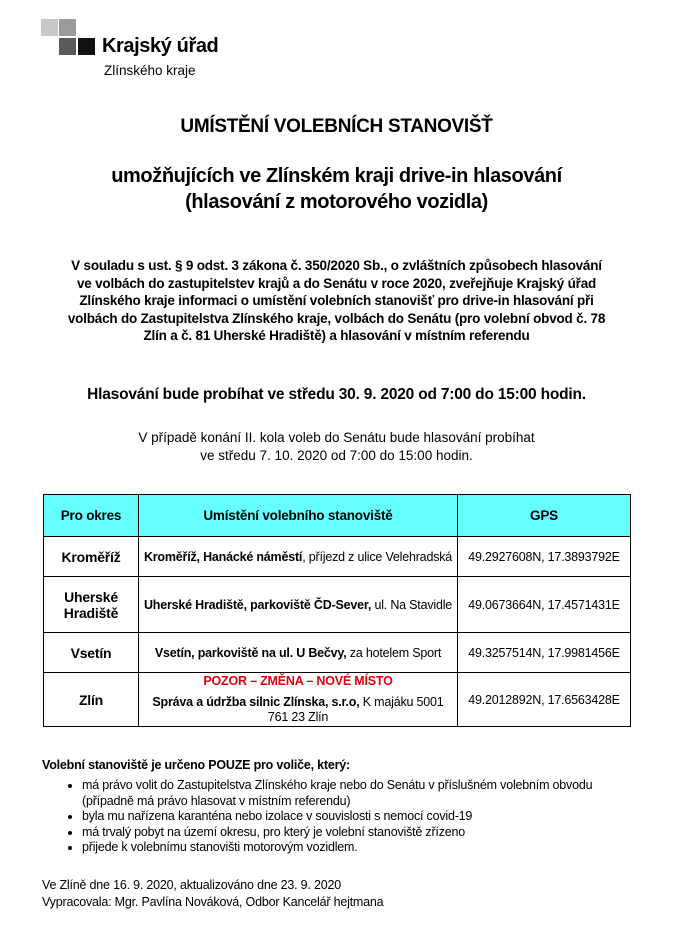 This screenshot has height=936, width=673. What do you see at coordinates (401, 702) in the screenshot?
I see `place-rest: K majáku 5001` at bounding box center [401, 702].